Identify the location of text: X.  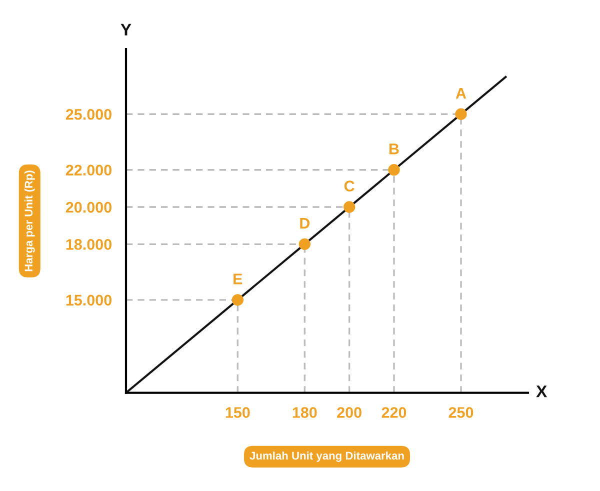
(542, 392).